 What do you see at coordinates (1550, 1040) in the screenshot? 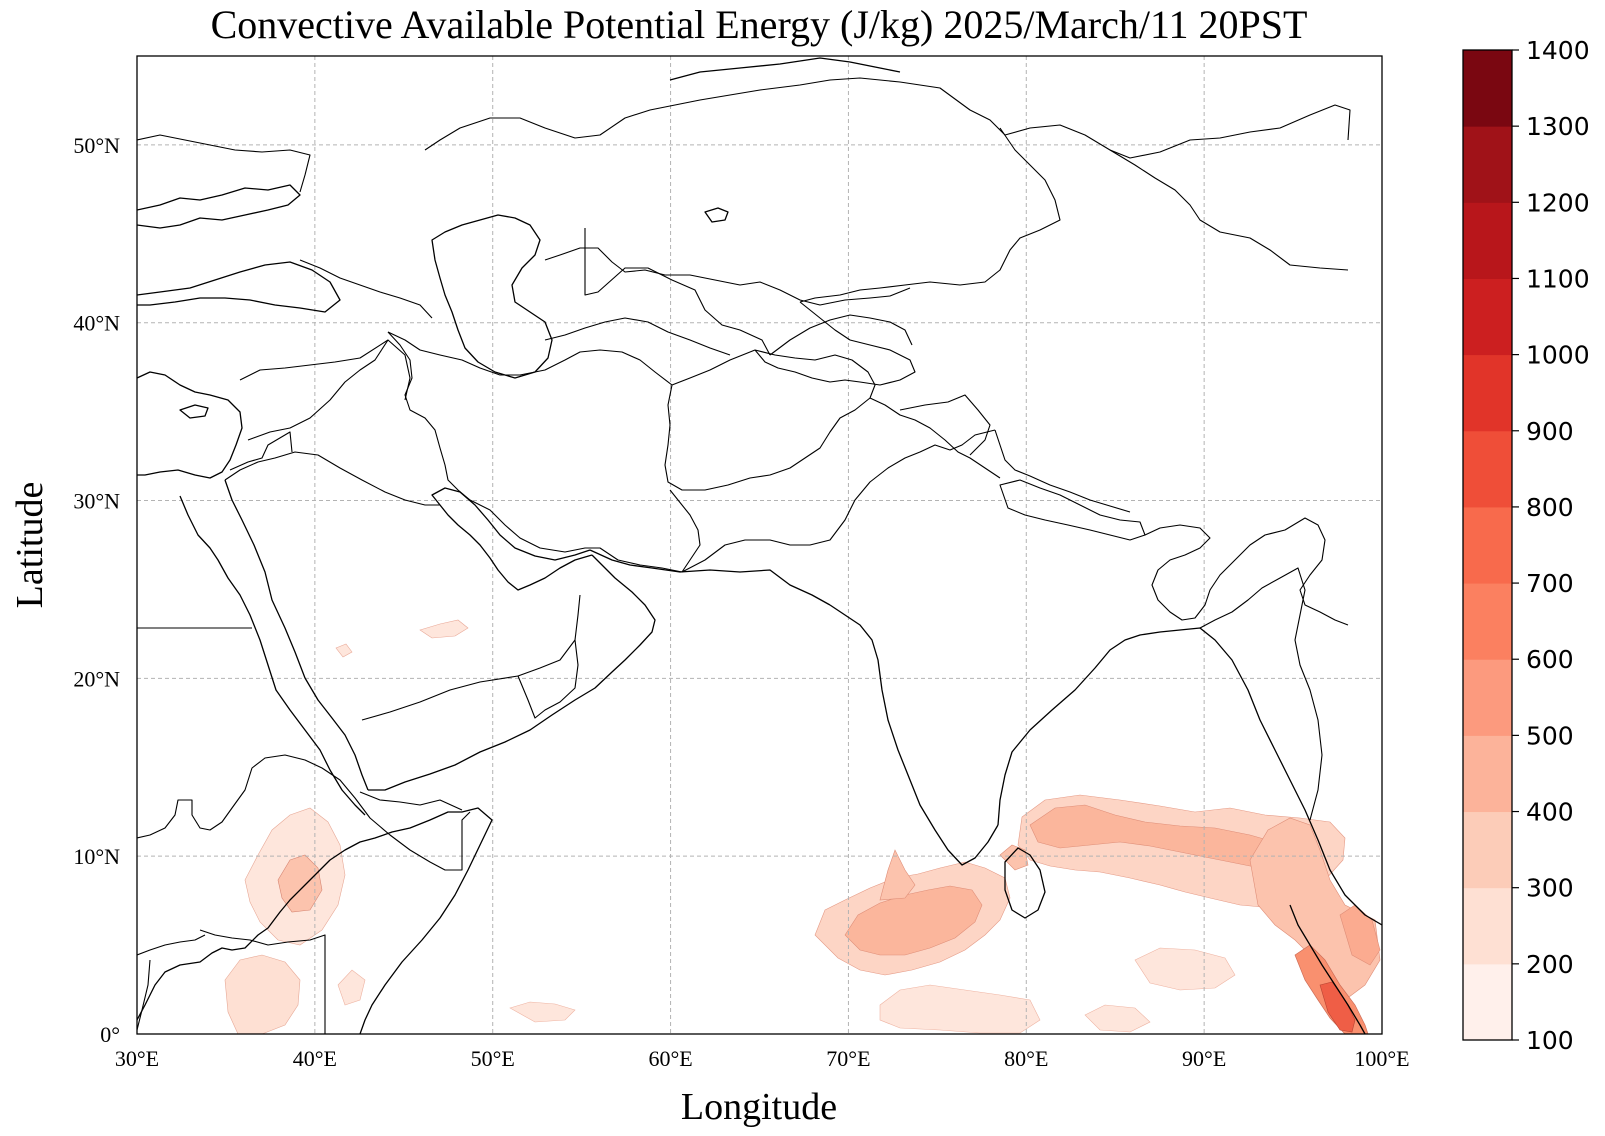
I see `colorbar-tick-label-100: 100` at bounding box center [1550, 1040].